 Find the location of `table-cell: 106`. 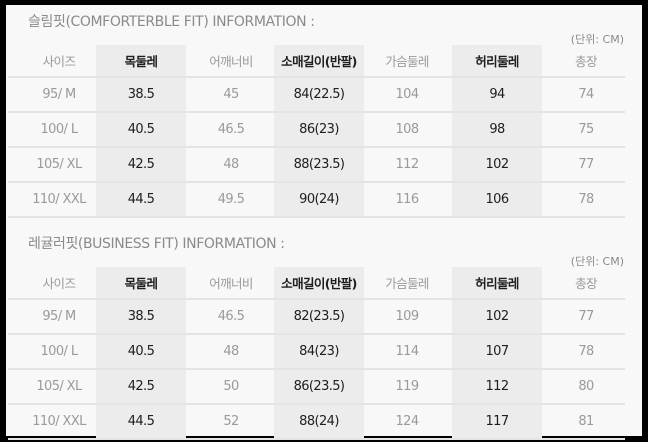

table-cell: 106 is located at coordinates (497, 199).